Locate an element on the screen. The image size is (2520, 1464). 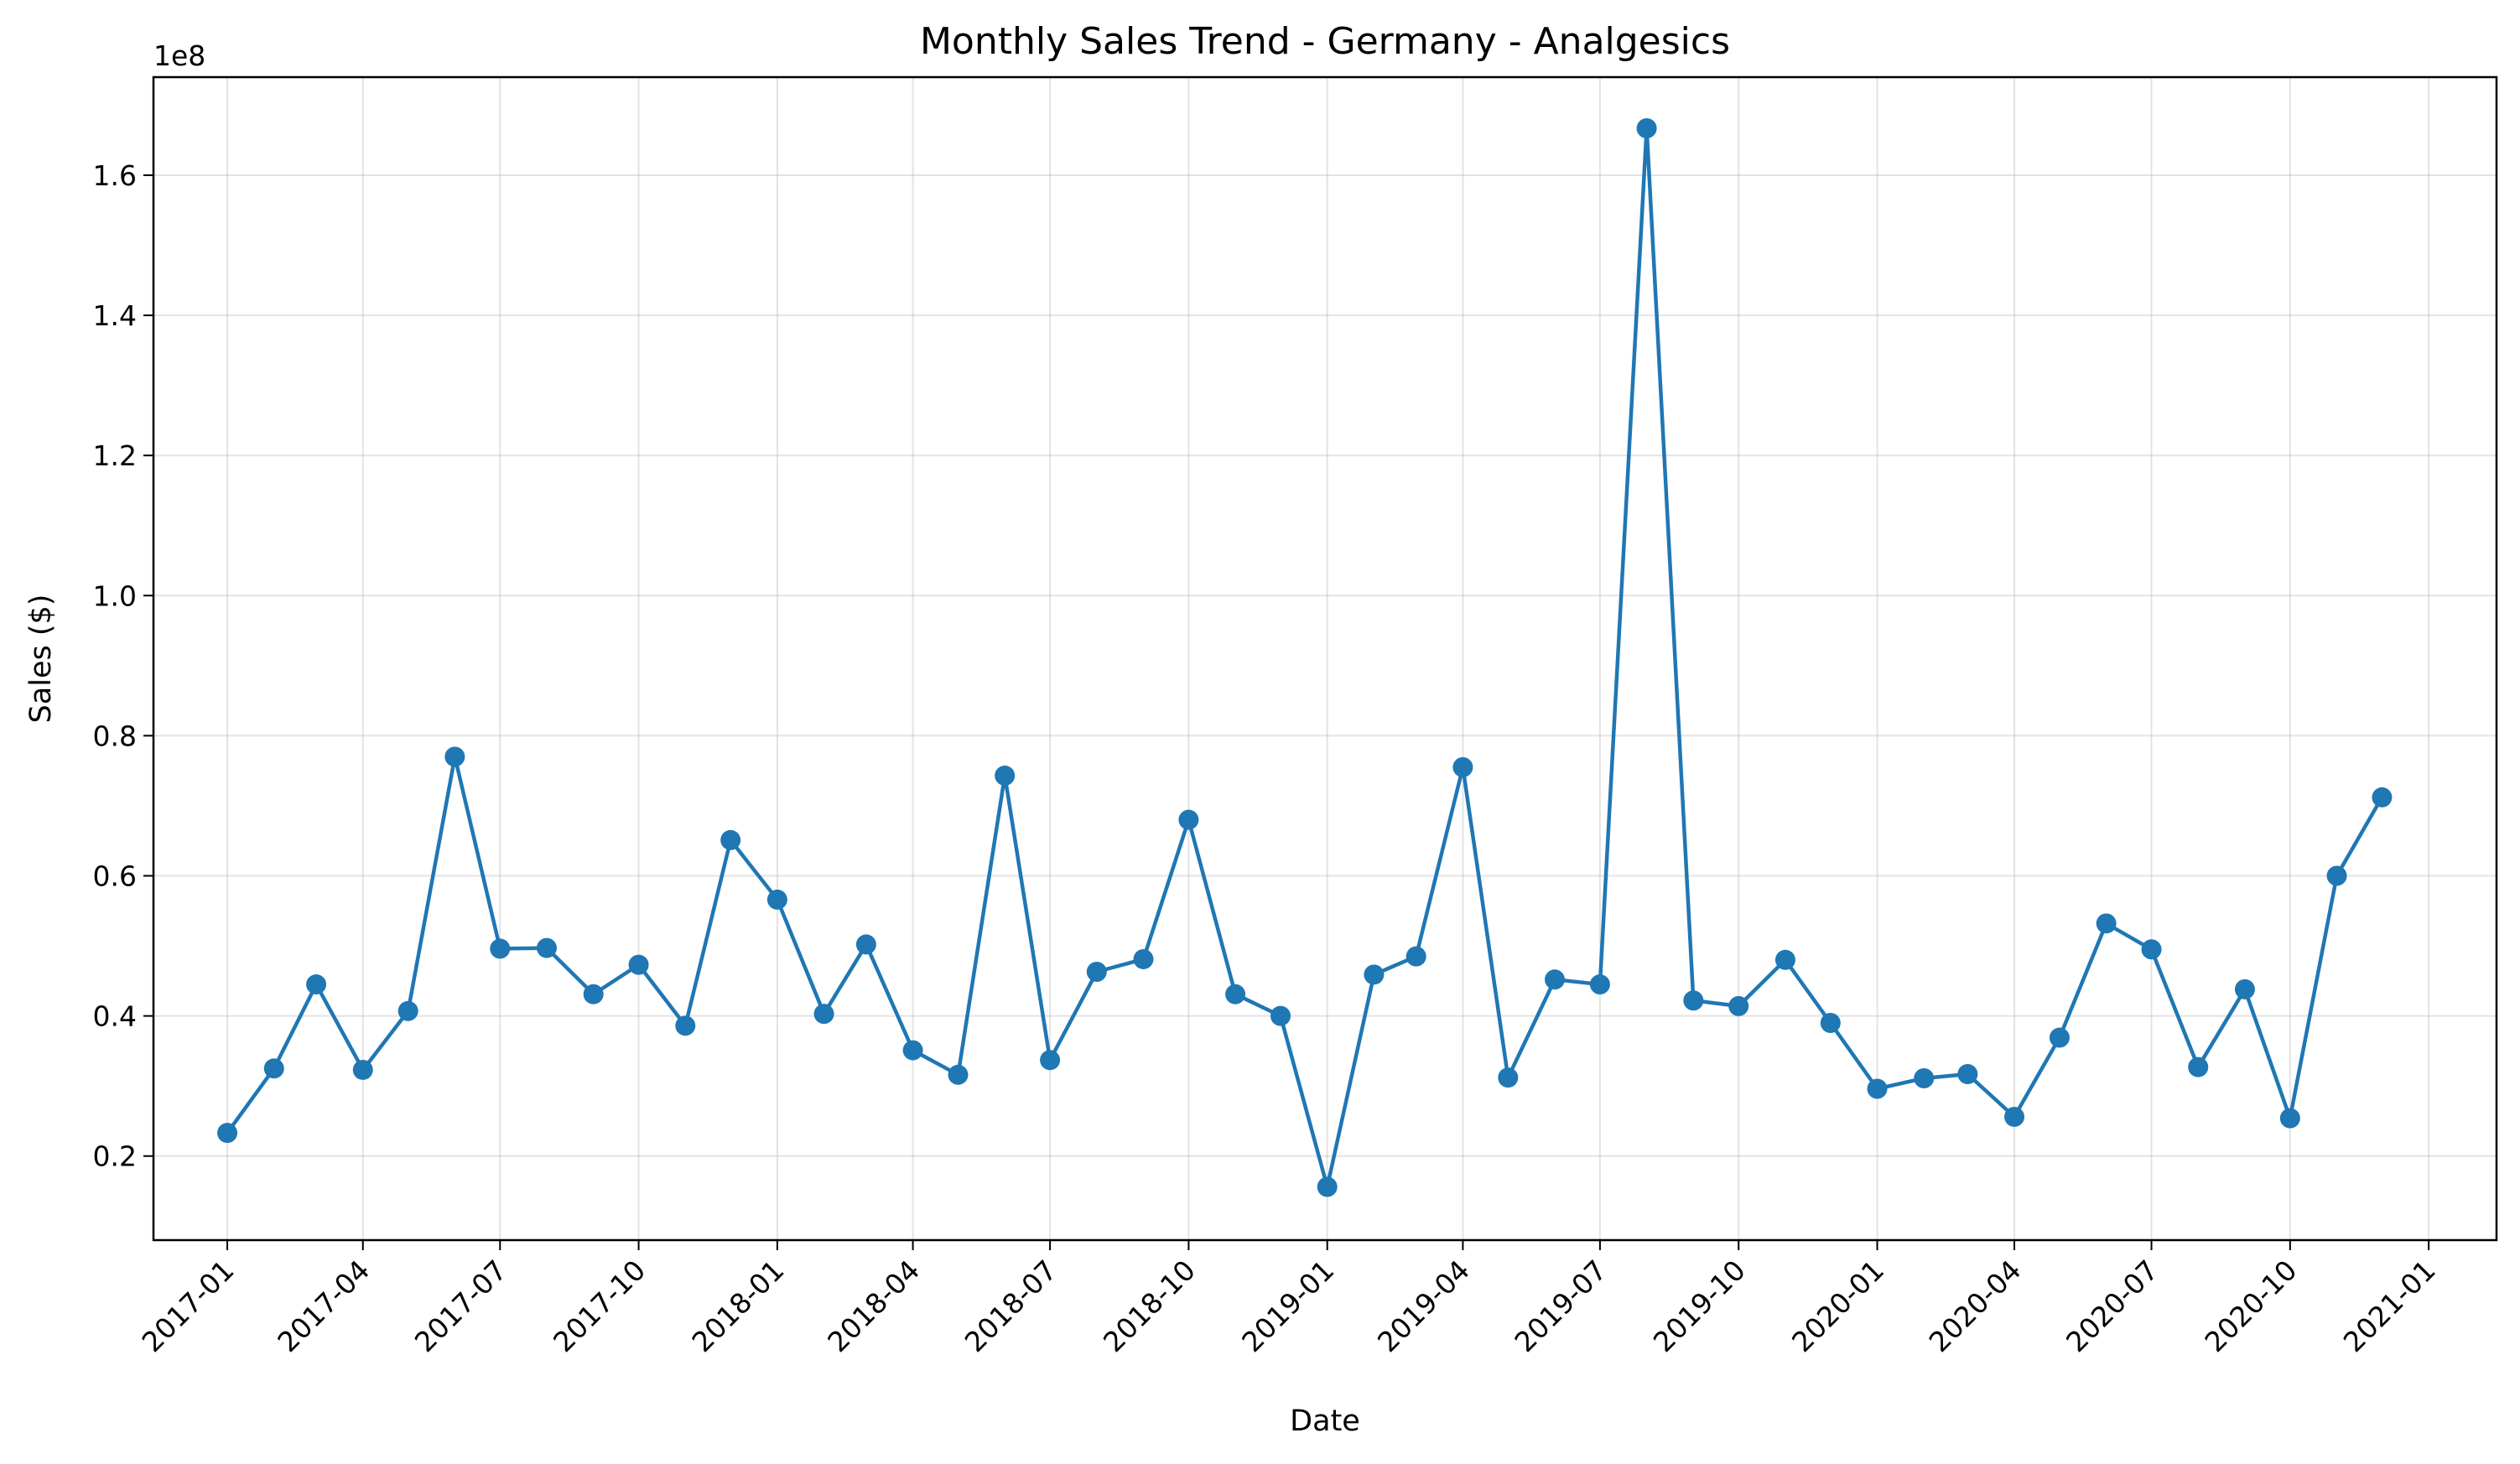
y-tick-label: 0.2 is located at coordinates (115, 1157).